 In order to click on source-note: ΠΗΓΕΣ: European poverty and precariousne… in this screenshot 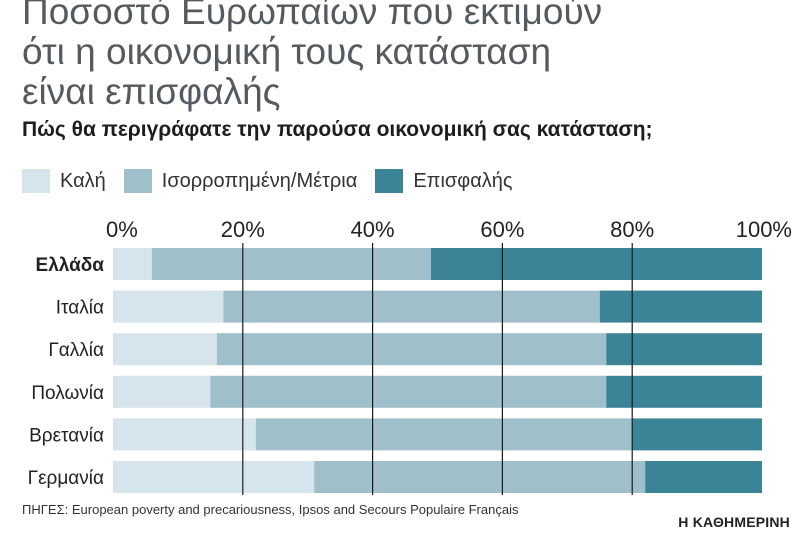, I will do `click(270, 509)`.